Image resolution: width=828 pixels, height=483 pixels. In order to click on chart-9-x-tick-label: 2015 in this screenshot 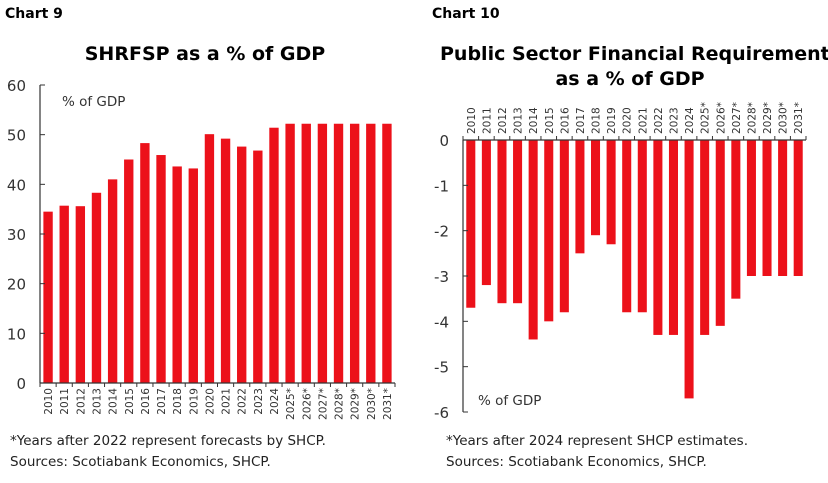, I will do `click(130, 401)`.